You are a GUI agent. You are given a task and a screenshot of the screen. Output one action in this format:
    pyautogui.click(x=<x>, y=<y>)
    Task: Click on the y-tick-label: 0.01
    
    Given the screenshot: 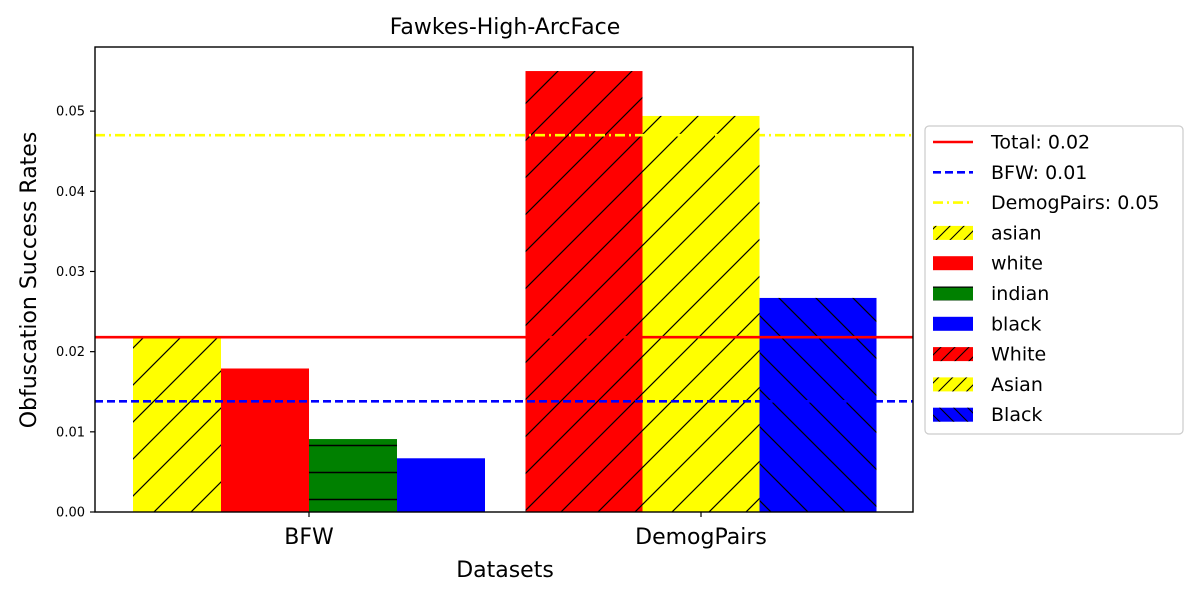 What is the action you would take?
    pyautogui.click(x=70, y=432)
    